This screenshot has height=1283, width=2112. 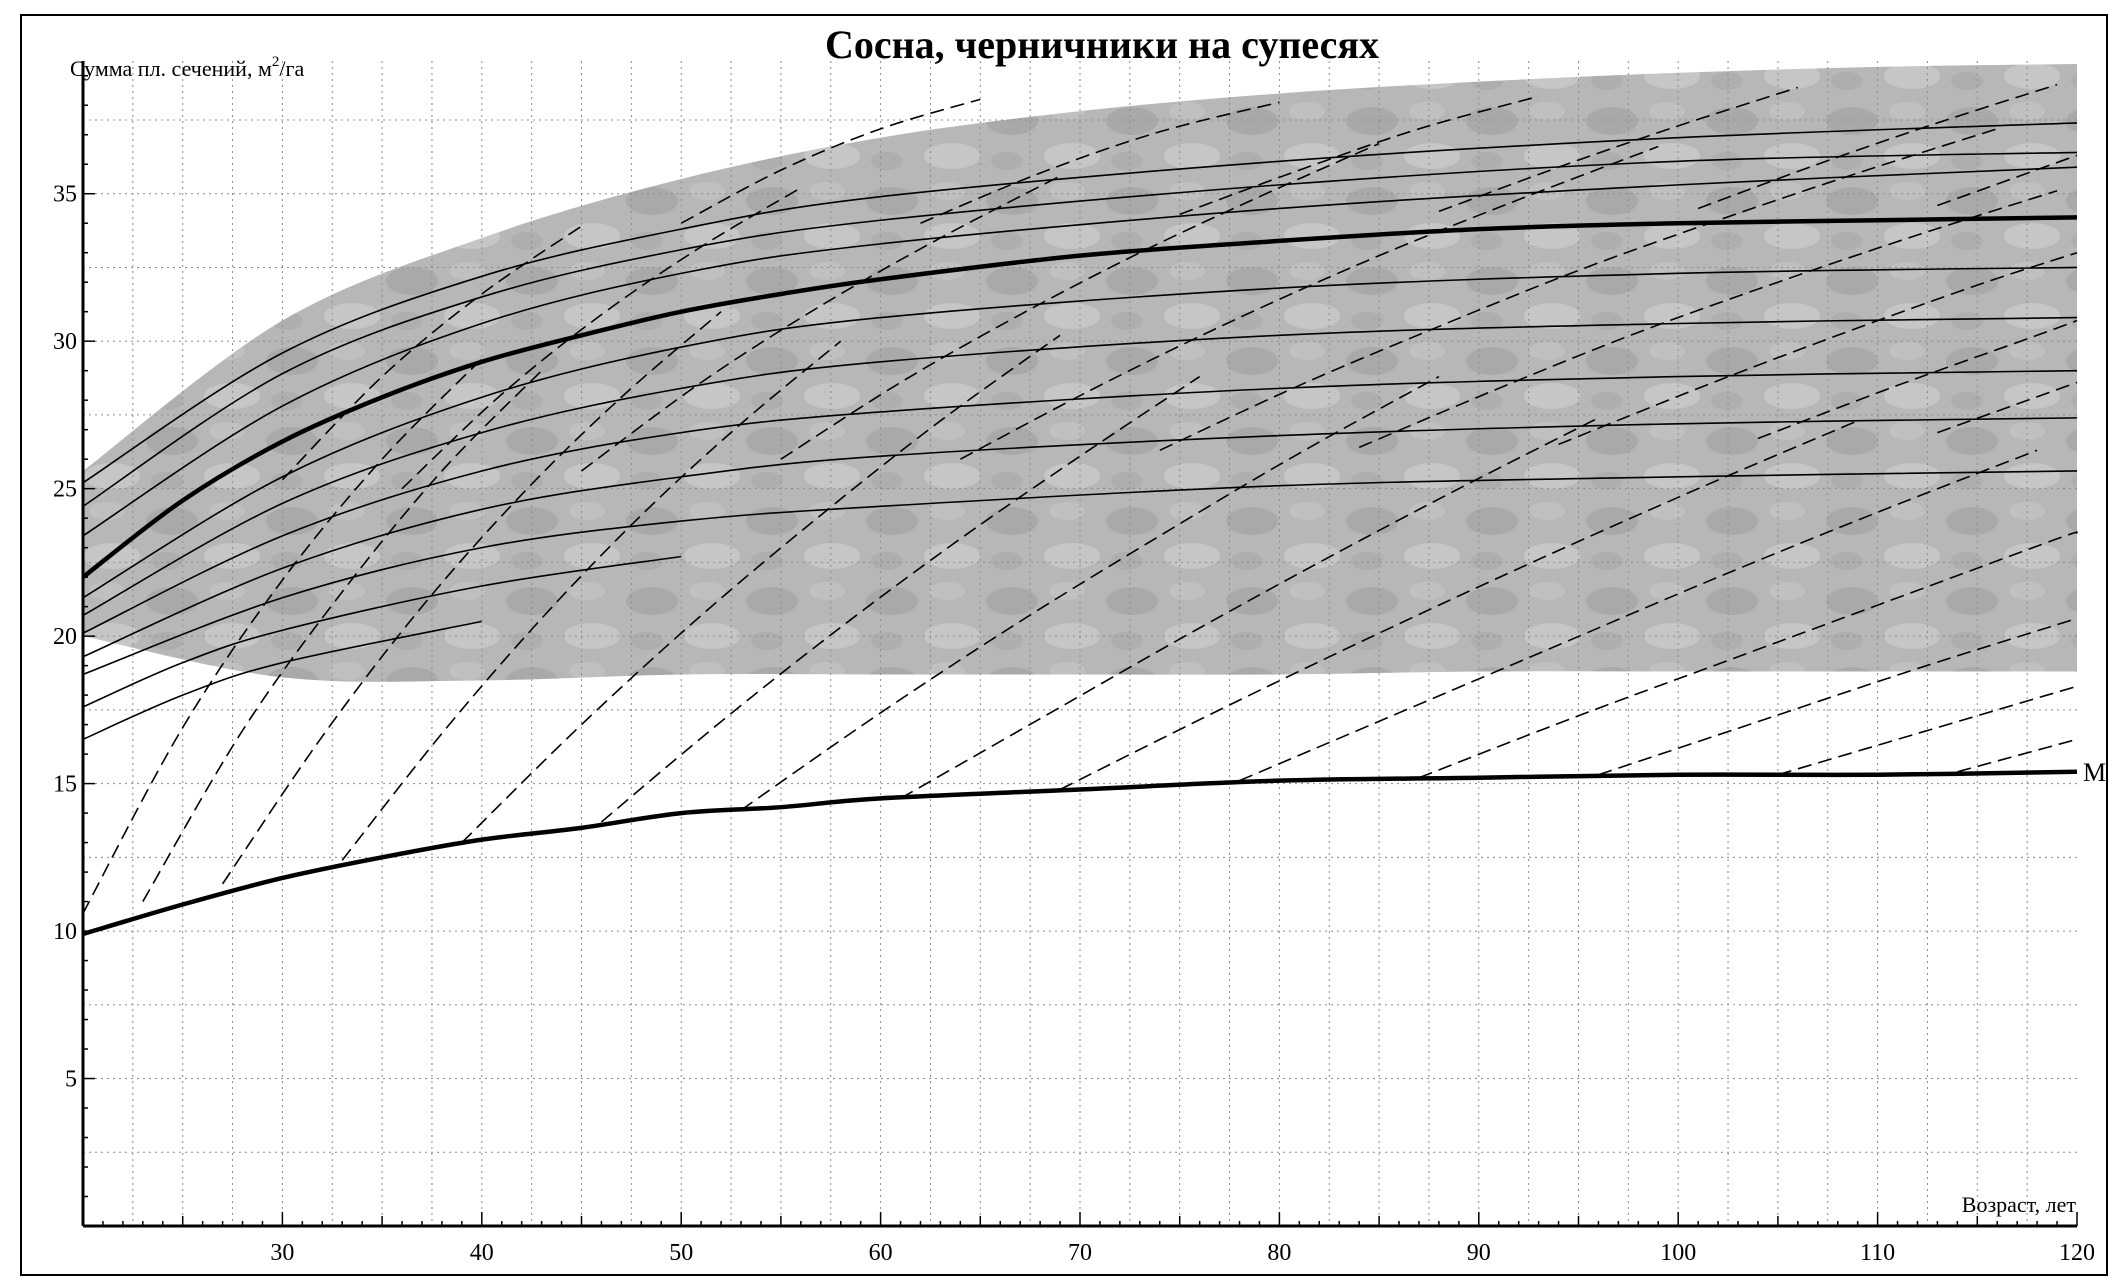 I want to click on y-axis-title-main: Сумма пл. сечений, м, so click(x=171, y=68).